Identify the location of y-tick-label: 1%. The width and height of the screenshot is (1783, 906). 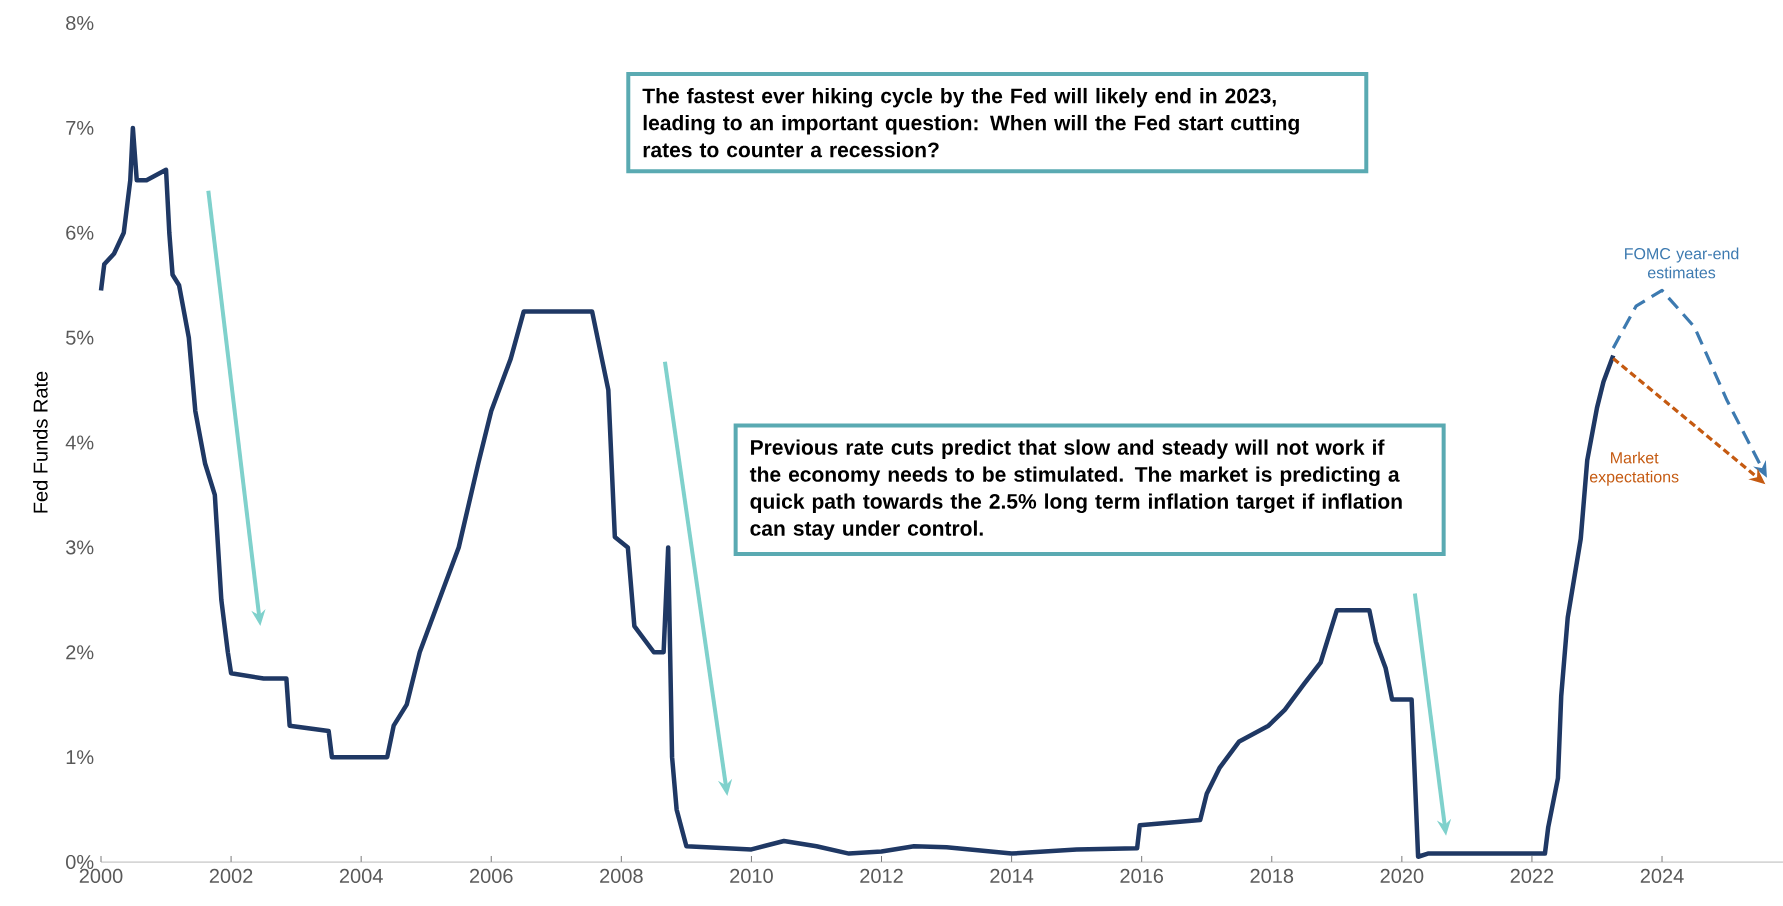
(80, 757).